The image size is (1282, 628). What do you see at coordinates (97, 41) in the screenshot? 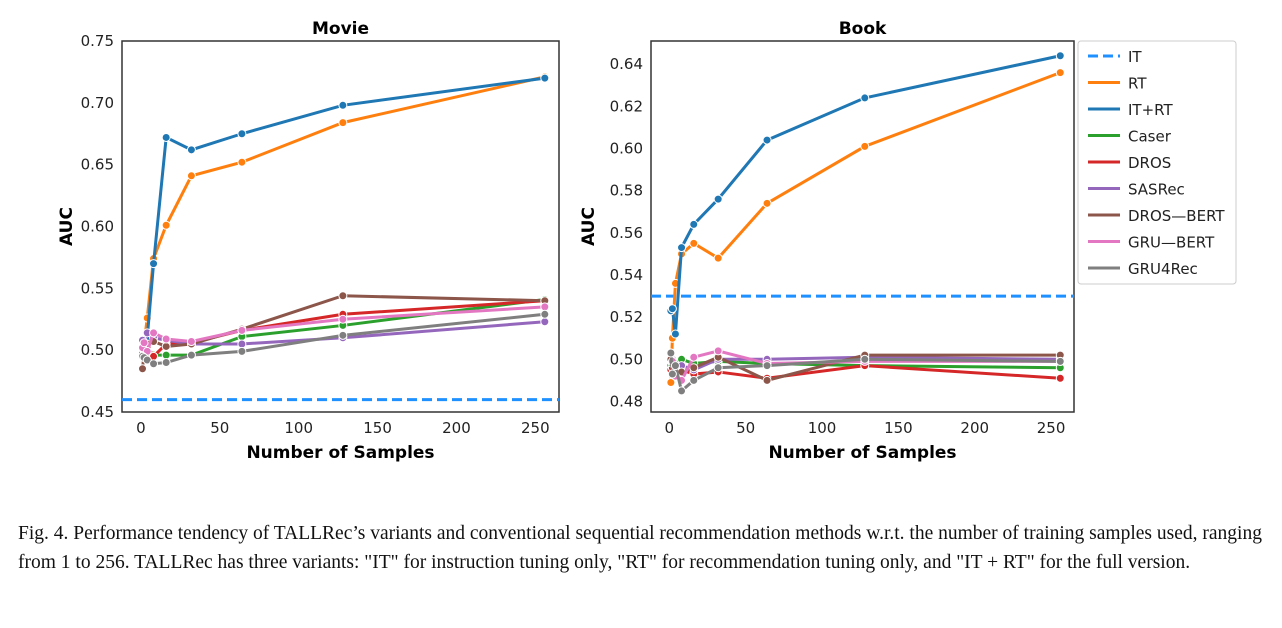
I see `y-tick-label: 0.75` at bounding box center [97, 41].